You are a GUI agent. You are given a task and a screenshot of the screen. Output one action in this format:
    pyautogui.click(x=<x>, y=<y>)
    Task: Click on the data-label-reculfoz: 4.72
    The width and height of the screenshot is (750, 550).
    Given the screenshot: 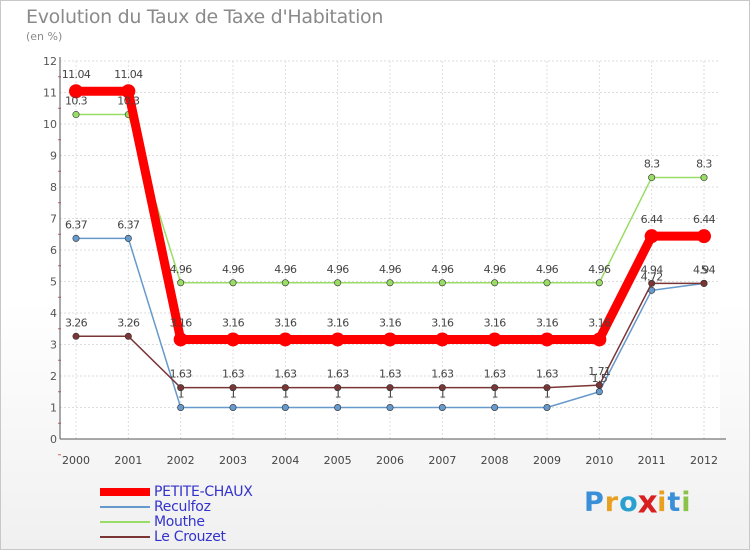 What is the action you would take?
    pyautogui.click(x=652, y=276)
    